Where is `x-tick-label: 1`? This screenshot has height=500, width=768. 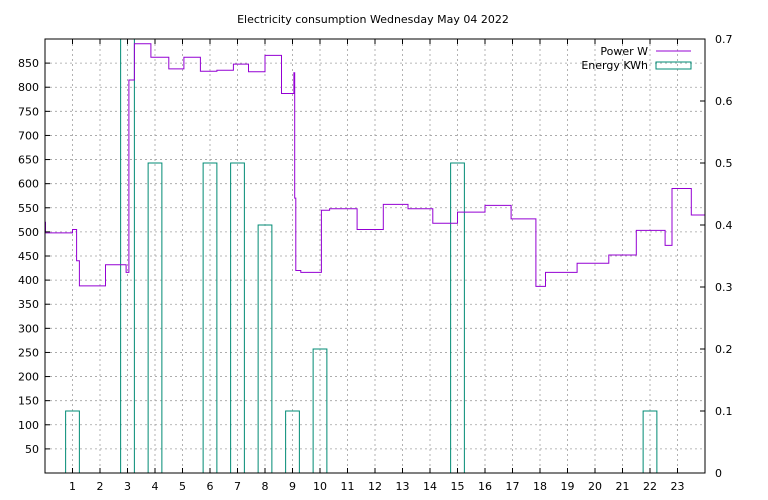 x-tick-label: 1 is located at coordinates (72, 486).